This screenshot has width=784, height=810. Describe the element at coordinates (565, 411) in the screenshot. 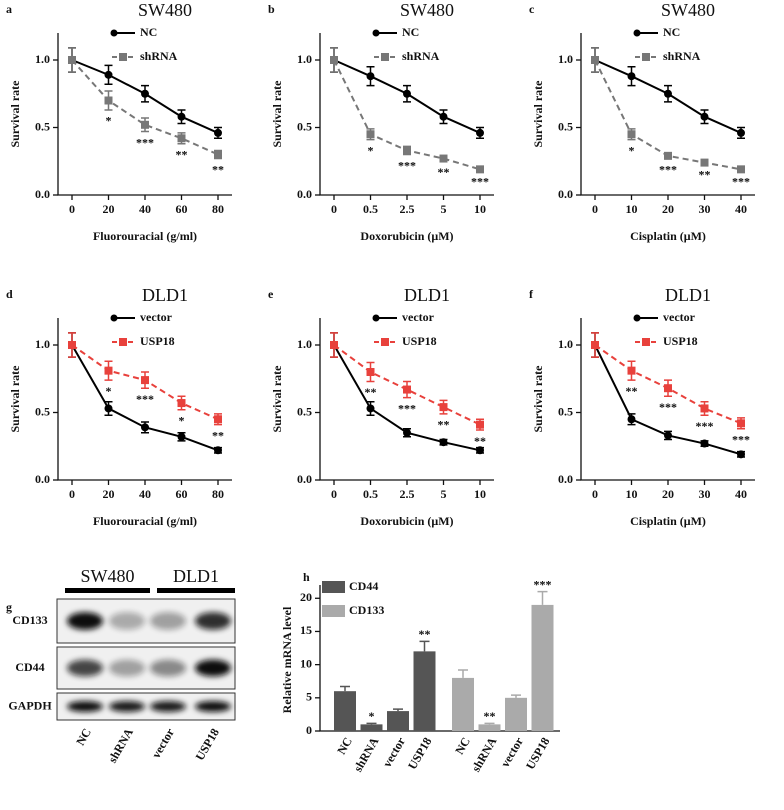

I see `y-tick-label: 0.5` at that location.